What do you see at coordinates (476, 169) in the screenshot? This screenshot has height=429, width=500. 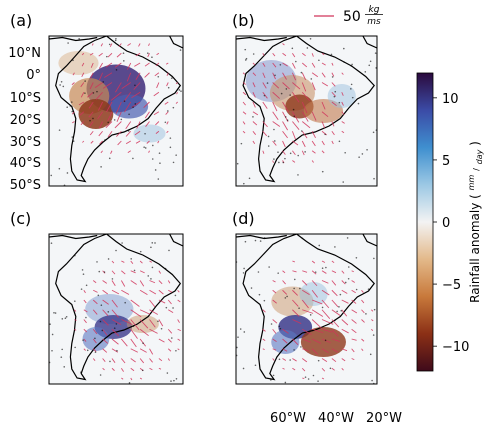 I see `colorbar-unit-slash: /` at bounding box center [476, 169].